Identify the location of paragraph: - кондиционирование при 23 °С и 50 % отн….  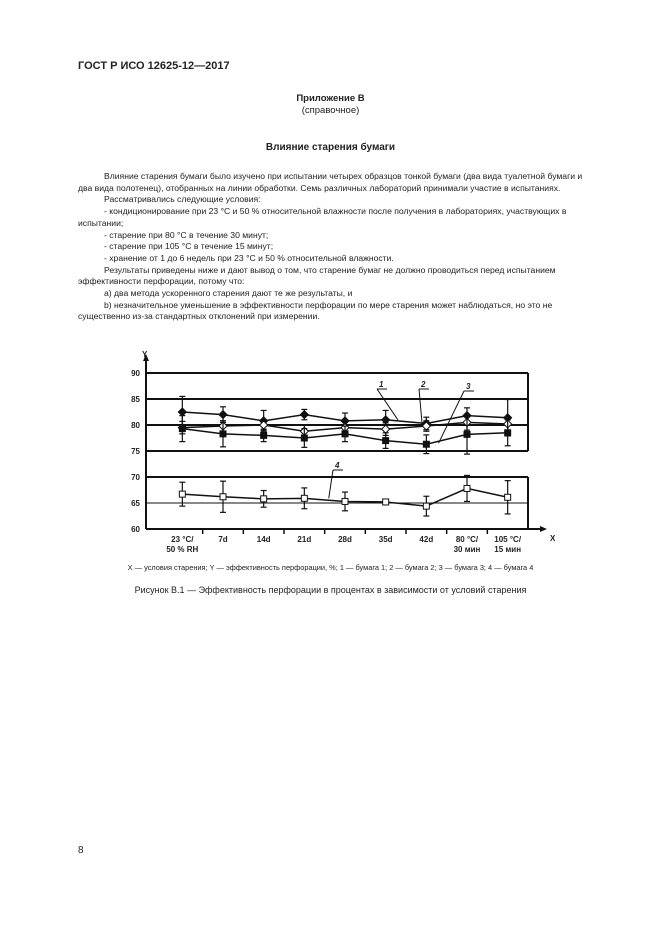
(322, 217).